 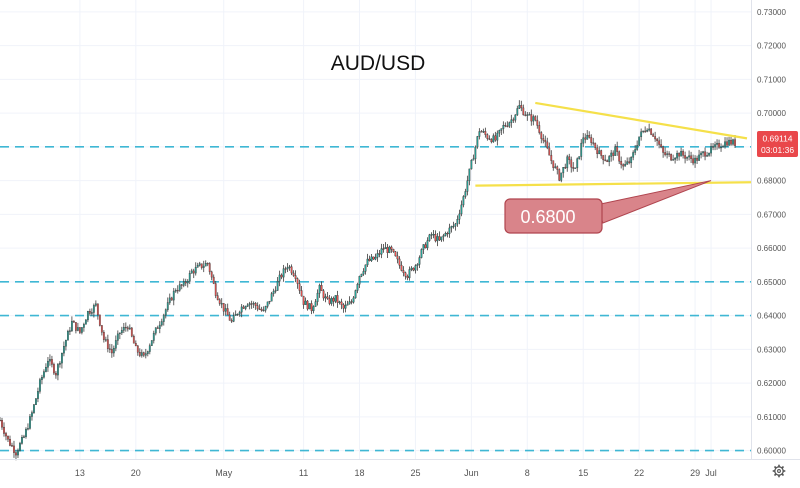 What do you see at coordinates (771, 248) in the screenshot?
I see `y-tick-label: 0.66000` at bounding box center [771, 248].